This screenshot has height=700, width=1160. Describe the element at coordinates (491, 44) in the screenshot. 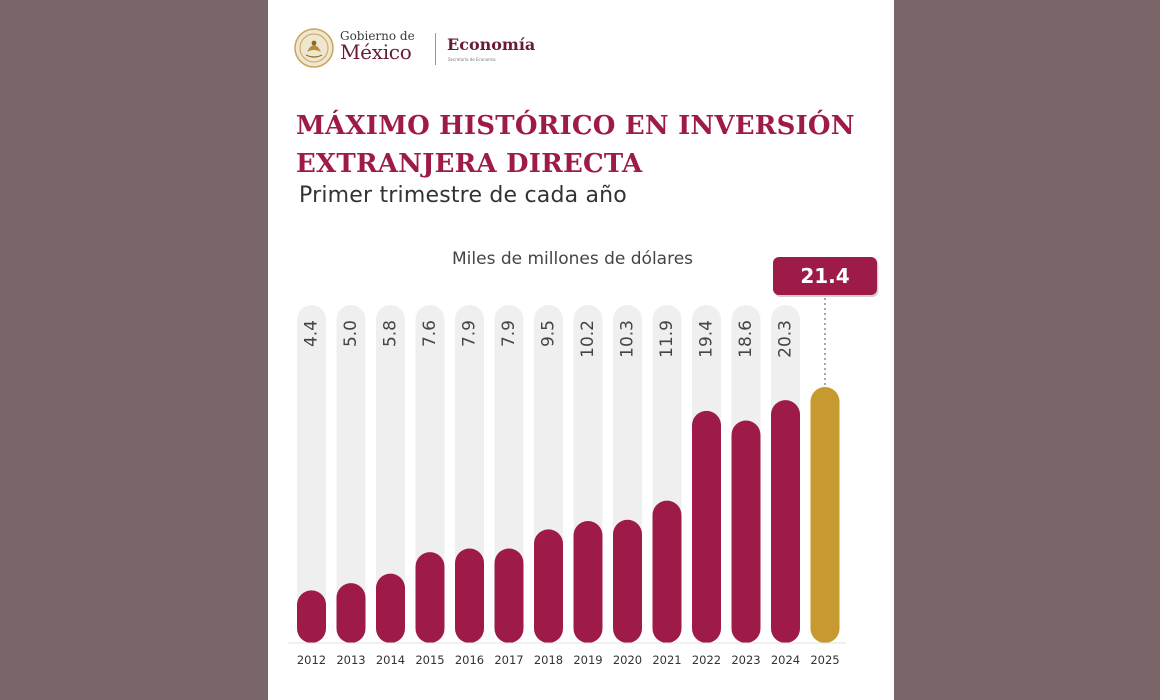

I see `economia-text: Economía` at that location.